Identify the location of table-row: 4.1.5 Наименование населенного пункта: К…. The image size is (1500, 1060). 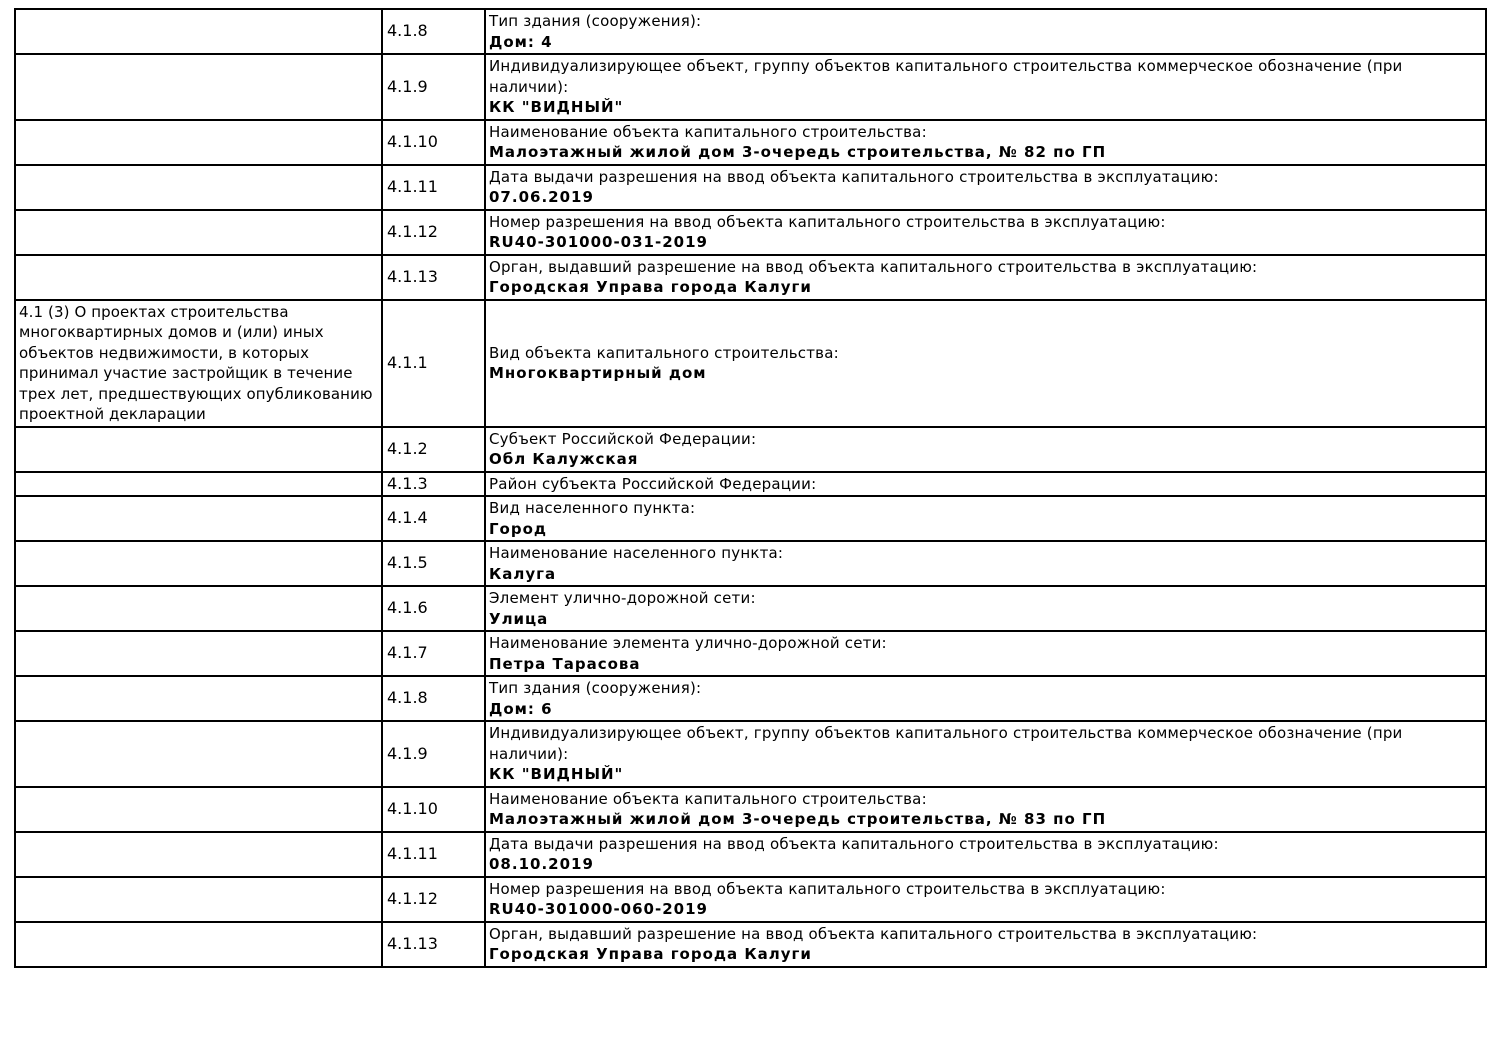
(750, 563).